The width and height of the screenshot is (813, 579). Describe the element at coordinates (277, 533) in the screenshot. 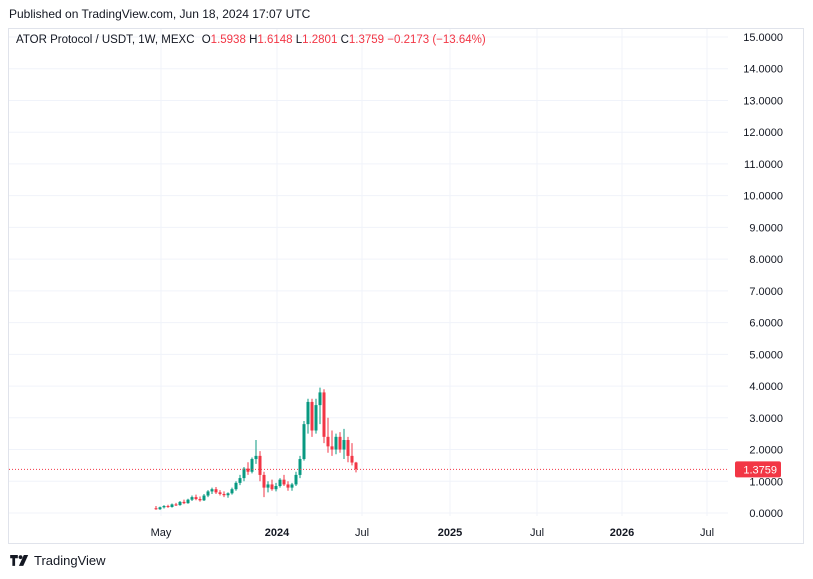

I see `x-tick-label: 2024` at that location.